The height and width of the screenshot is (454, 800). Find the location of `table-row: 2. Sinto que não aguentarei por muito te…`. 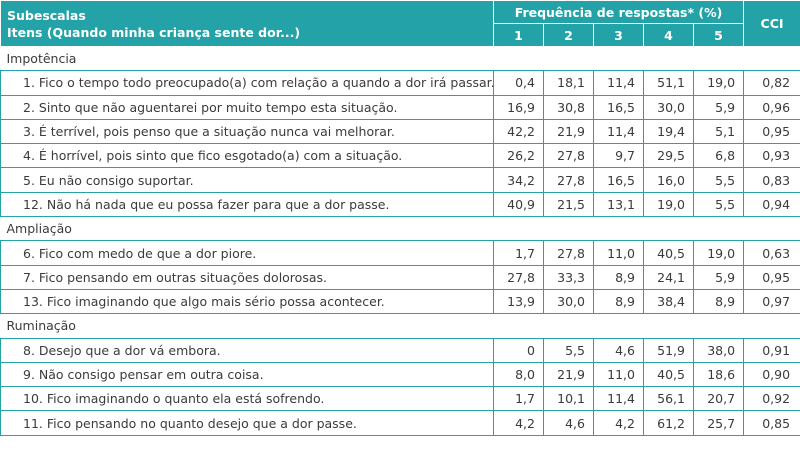

table-row: 2. Sinto que não aguentarei por muito te… is located at coordinates (400, 107).